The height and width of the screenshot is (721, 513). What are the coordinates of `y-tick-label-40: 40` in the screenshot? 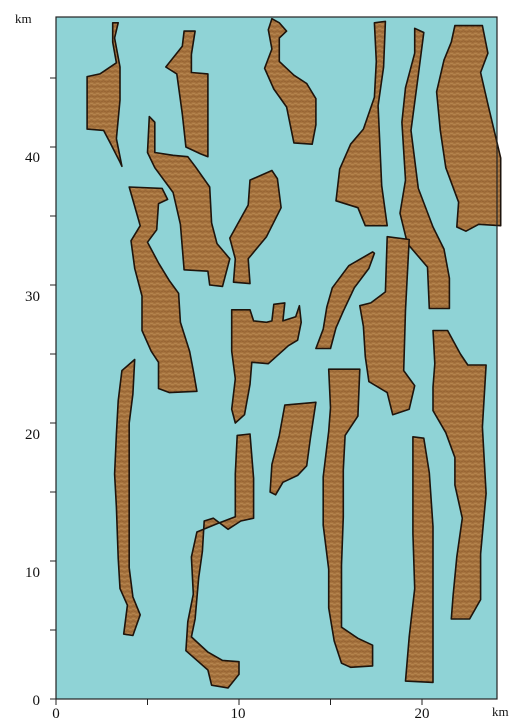 It's located at (32, 158).